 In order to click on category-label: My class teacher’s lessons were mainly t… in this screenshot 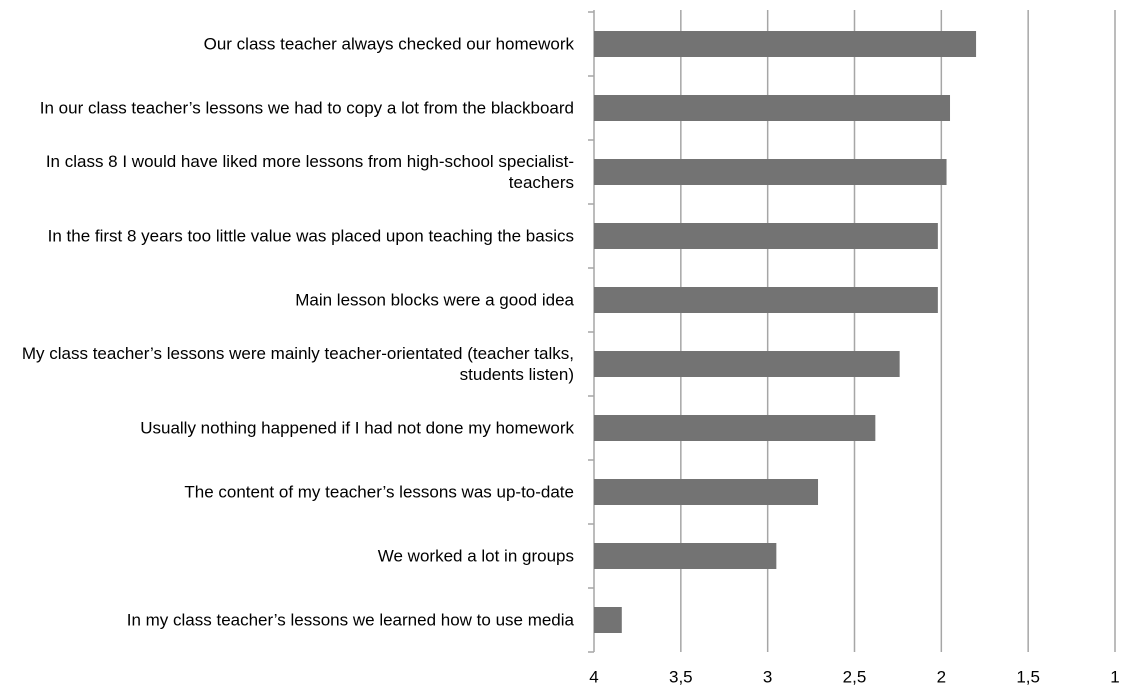, I will do `click(297, 364)`.